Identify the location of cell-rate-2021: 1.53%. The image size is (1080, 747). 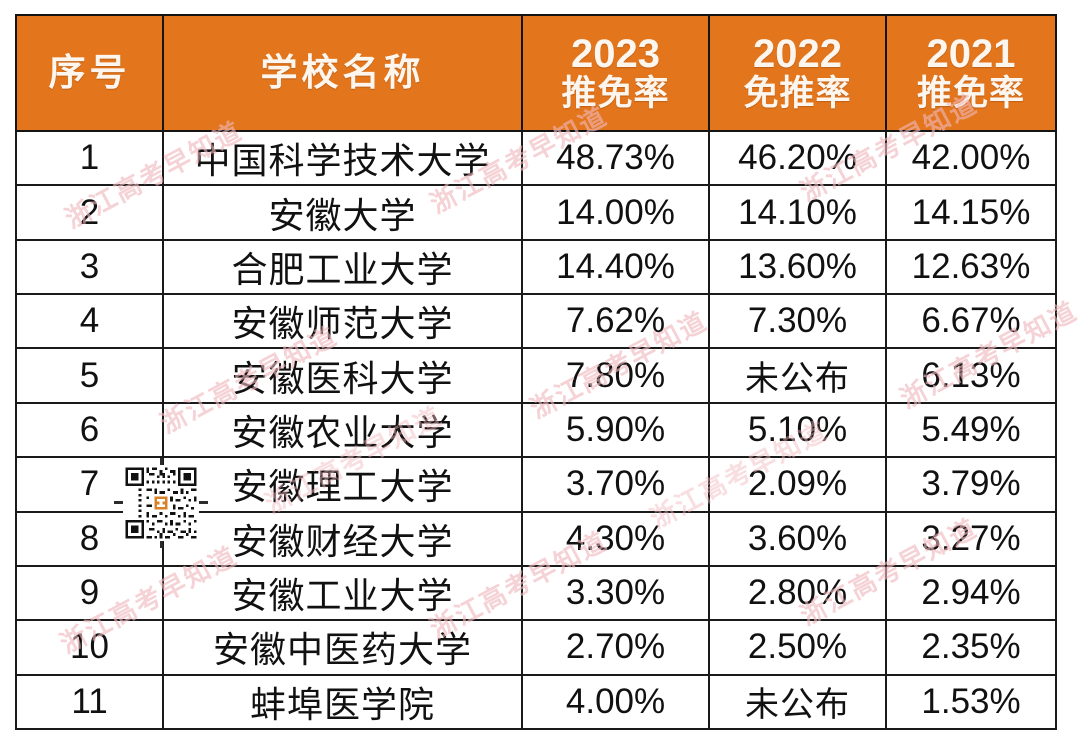
(971, 702).